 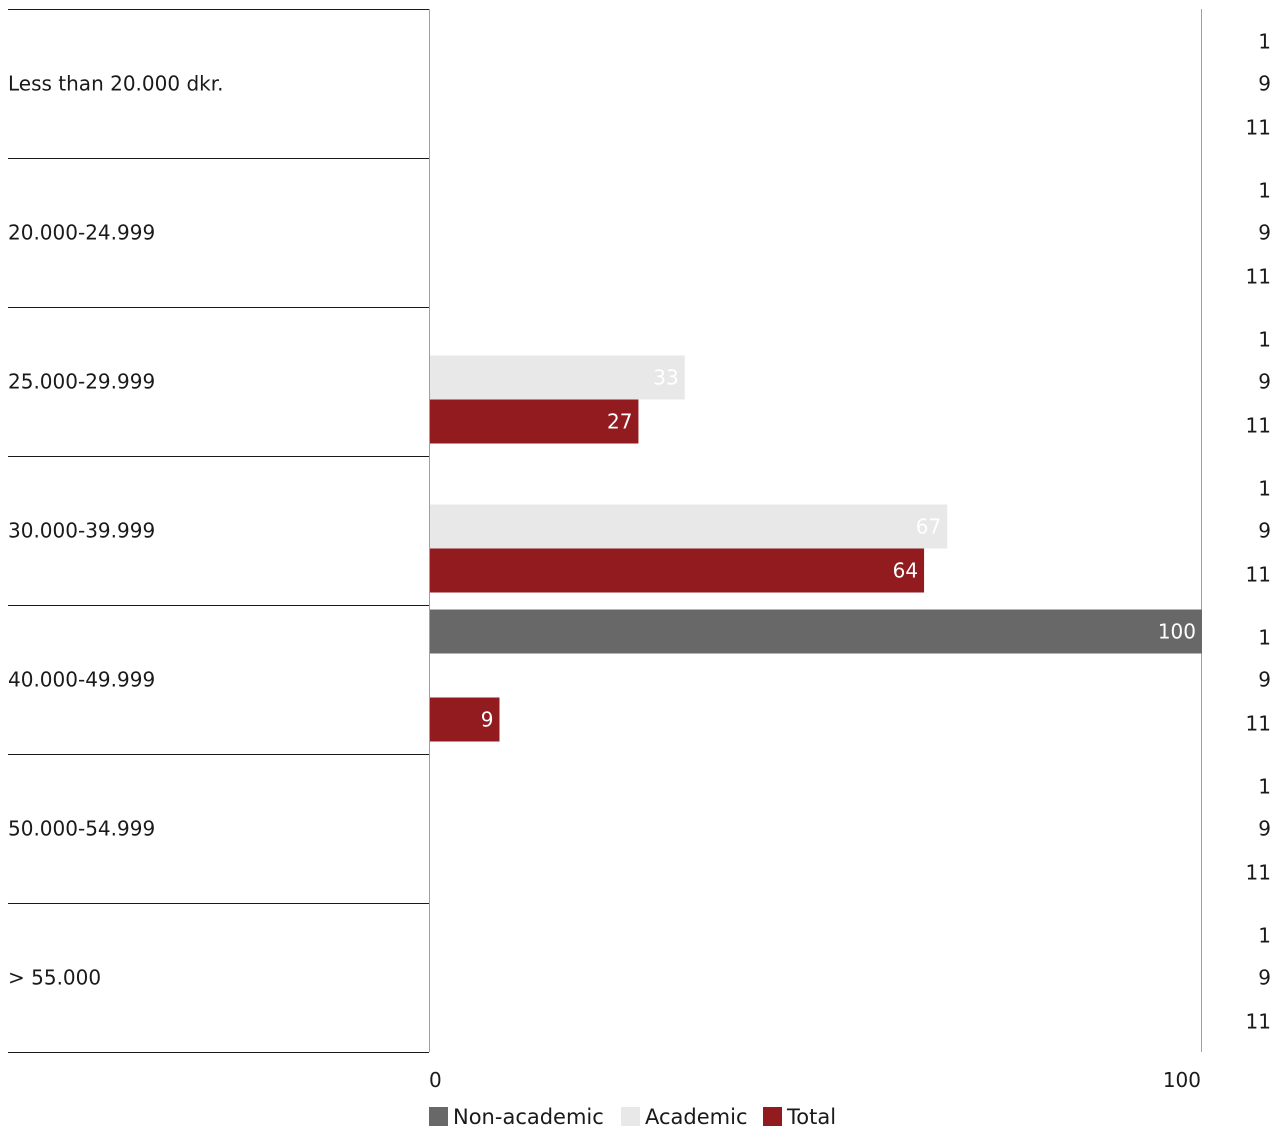 I want to click on legend-swatch-academic, so click(x=630, y=1116).